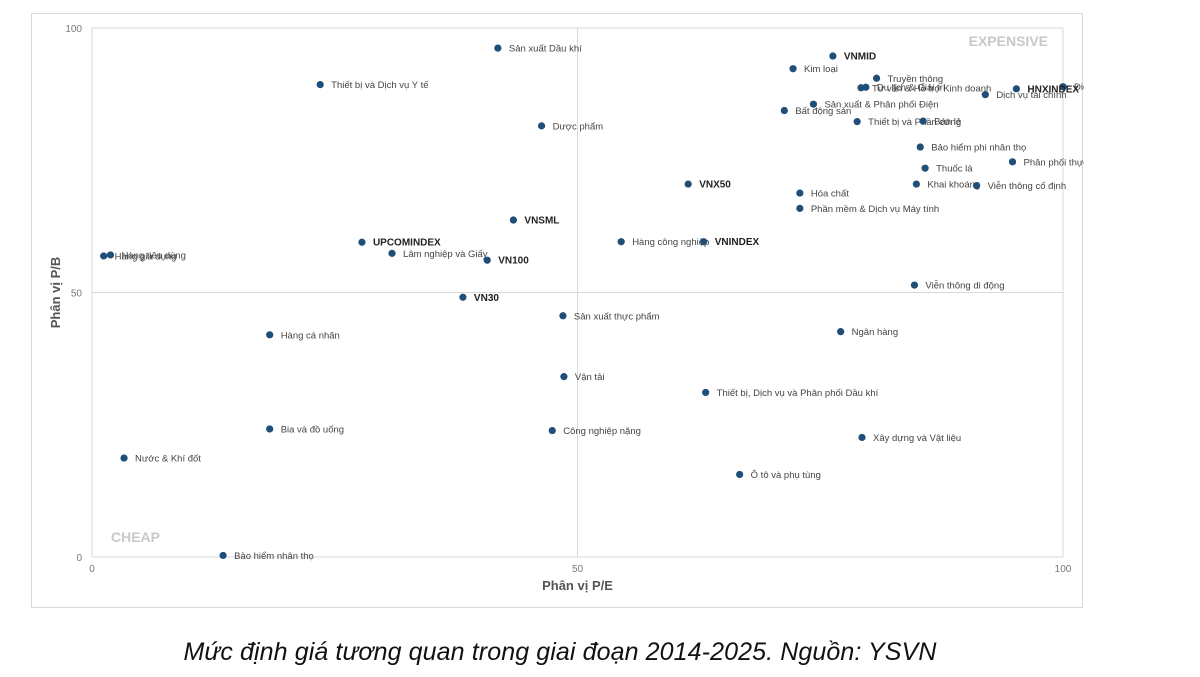 This screenshot has height=677, width=1200. I want to click on data-label-vnsml: VNSML, so click(541, 221).